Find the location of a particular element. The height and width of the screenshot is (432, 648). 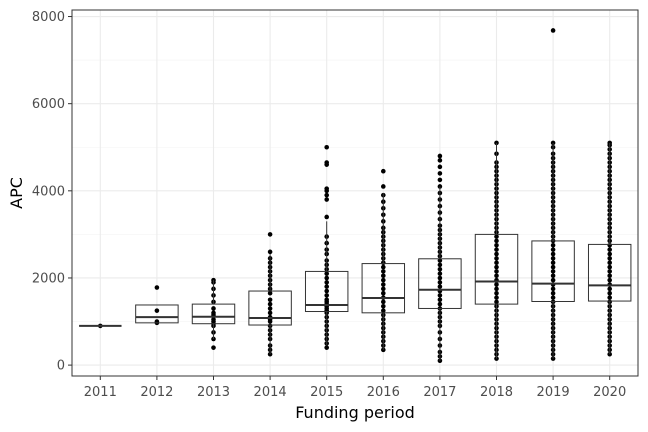

y-axis-ticks: 0 2000 4000 6000 8000 is located at coordinates (52, 192).